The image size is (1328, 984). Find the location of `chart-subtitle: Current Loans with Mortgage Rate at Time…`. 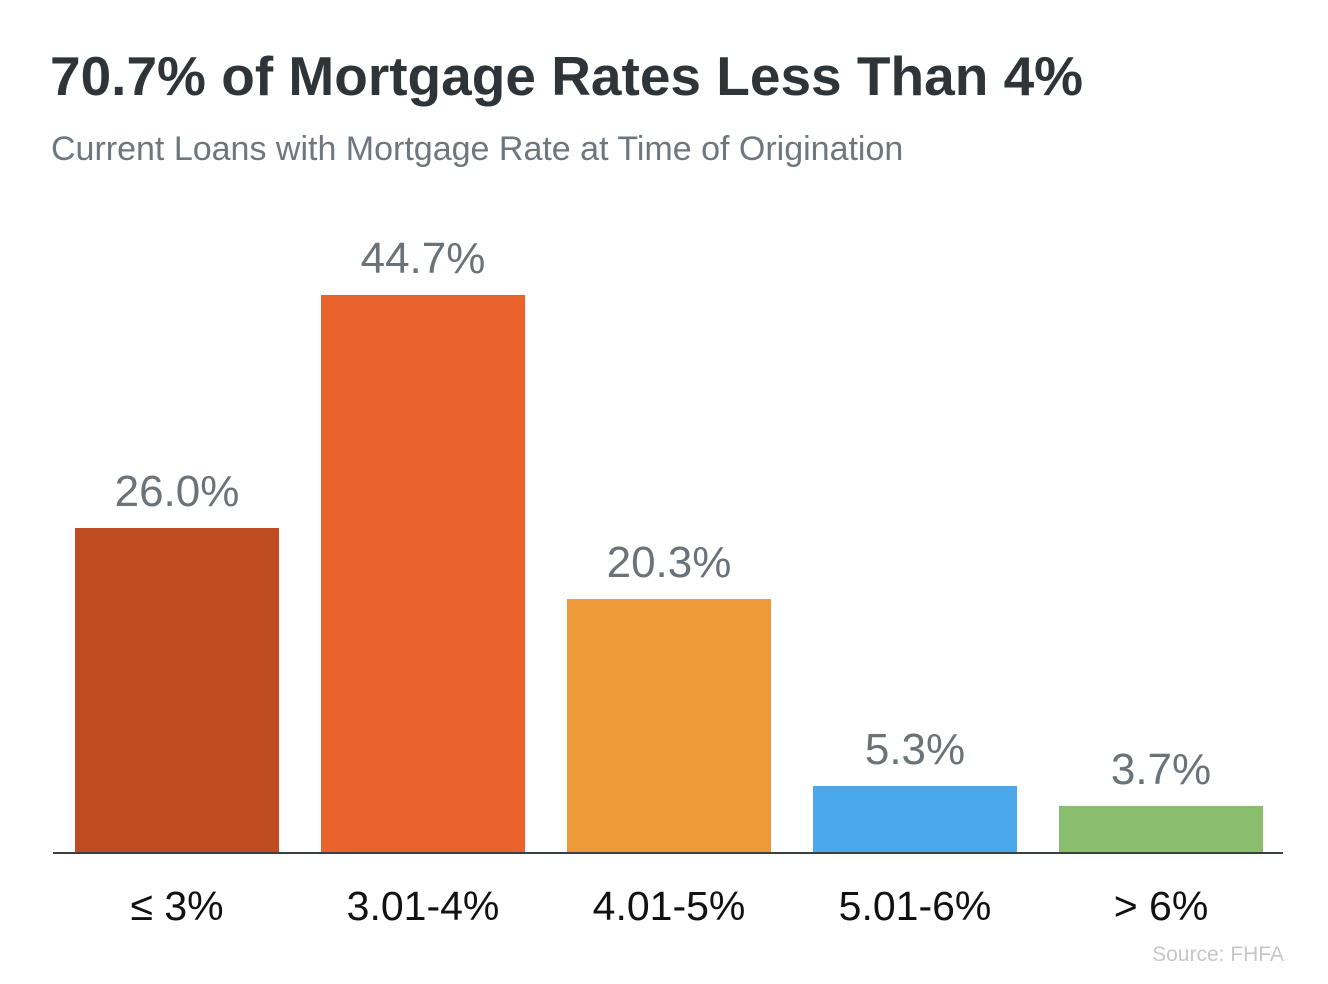

chart-subtitle: Current Loans with Mortgage Rate at Time… is located at coordinates (477, 149).